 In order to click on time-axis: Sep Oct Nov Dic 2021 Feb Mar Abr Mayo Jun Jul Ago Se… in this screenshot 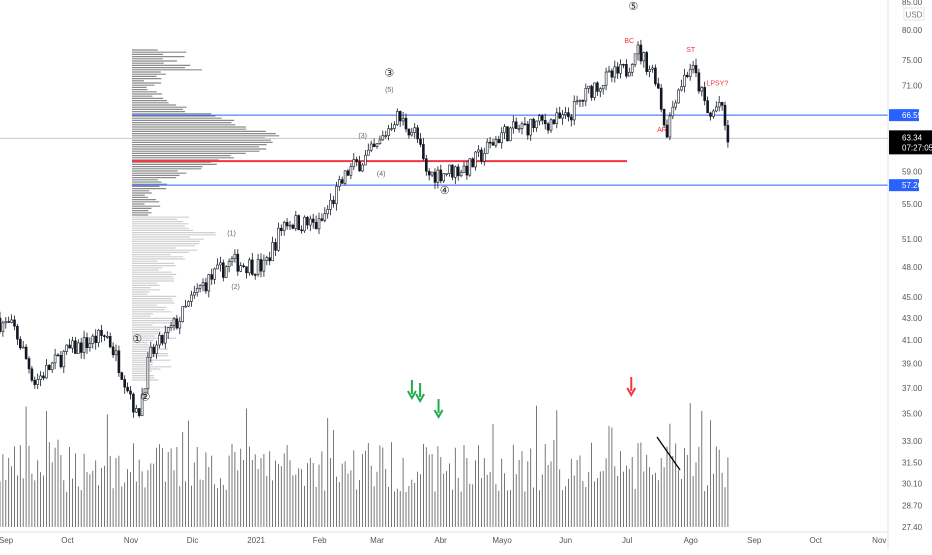, I will do `click(443, 540)`.